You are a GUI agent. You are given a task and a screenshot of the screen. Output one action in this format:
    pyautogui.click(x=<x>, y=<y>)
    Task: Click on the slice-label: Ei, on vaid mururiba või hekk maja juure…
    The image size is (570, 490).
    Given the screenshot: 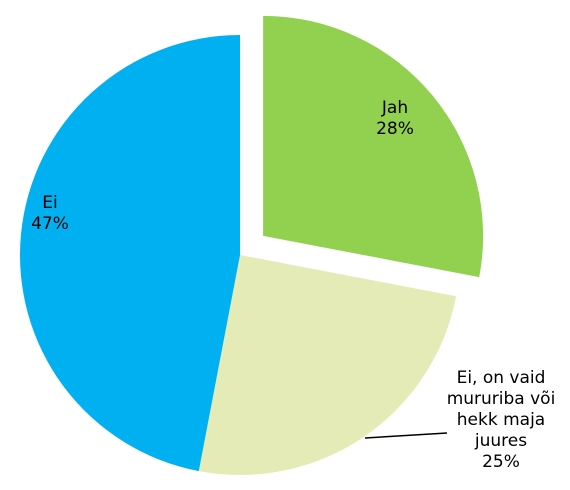 What is the action you would take?
    pyautogui.click(x=501, y=420)
    